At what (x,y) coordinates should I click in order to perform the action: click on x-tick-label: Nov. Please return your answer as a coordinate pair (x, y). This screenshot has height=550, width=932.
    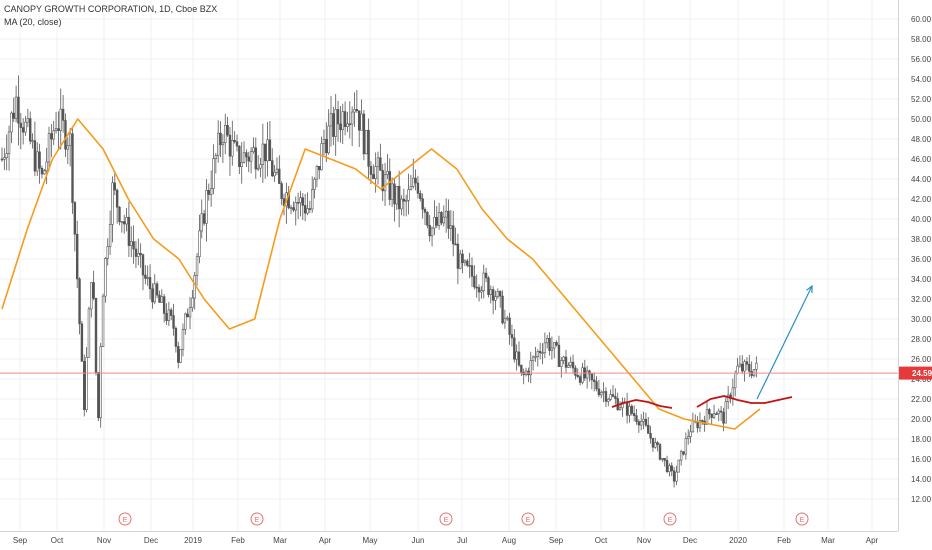
    Looking at the image, I should click on (104, 540).